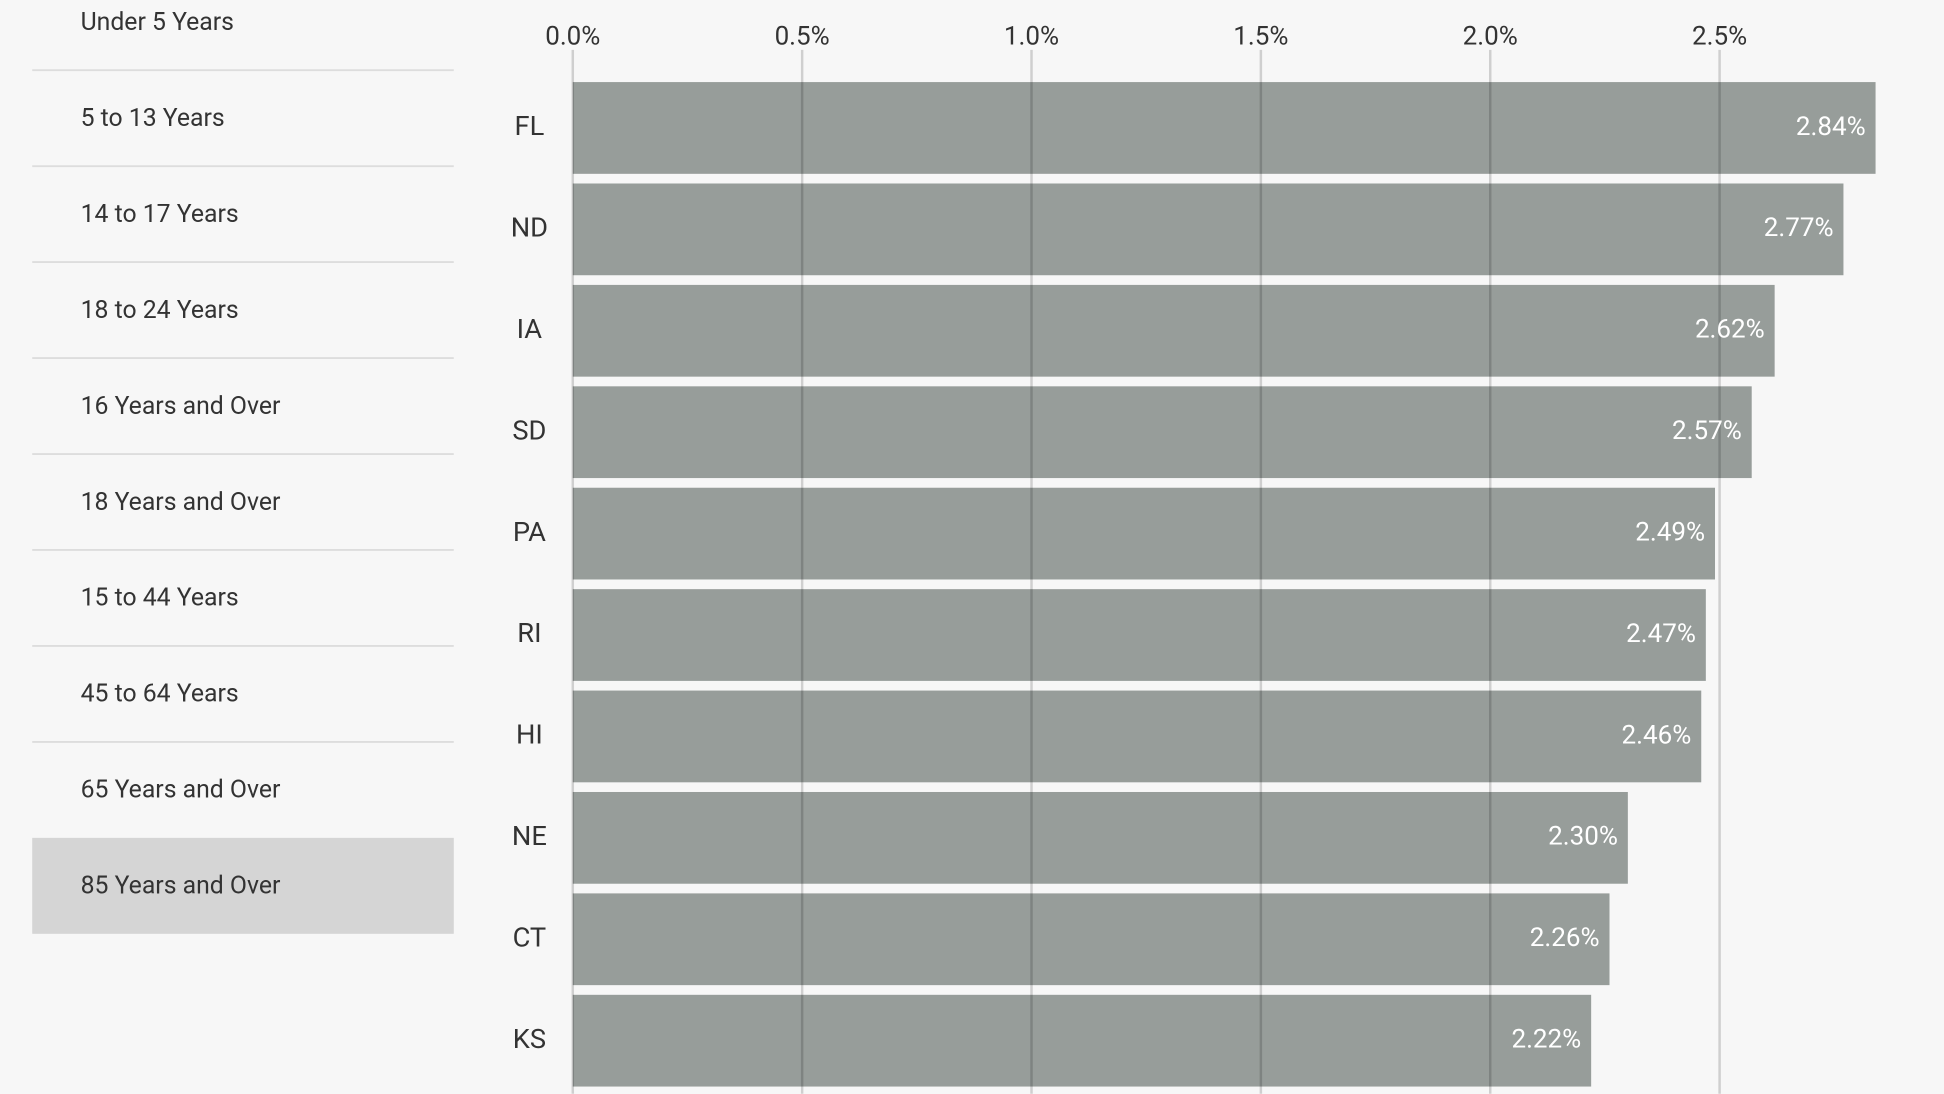  I want to click on menu-item: Under 5 Years, so click(243, 35).